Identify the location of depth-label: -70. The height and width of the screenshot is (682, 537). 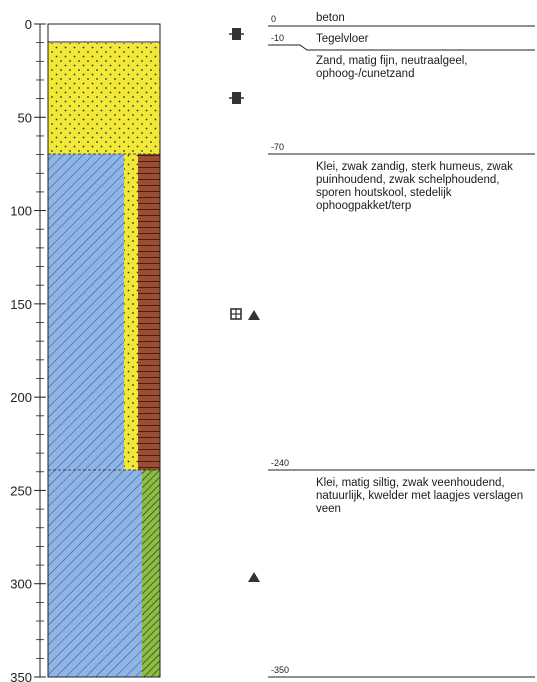
(277, 147).